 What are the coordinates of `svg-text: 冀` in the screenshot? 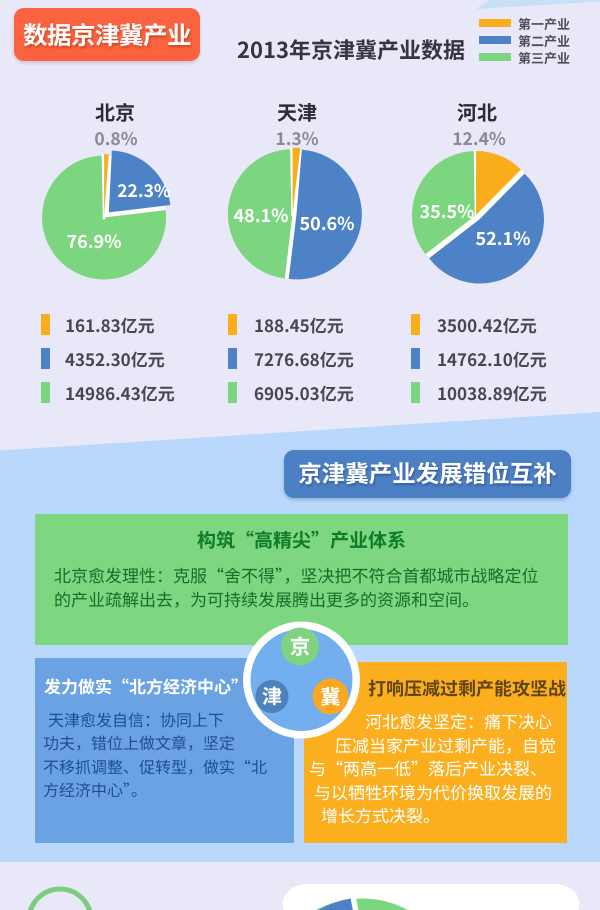 It's located at (331, 695).